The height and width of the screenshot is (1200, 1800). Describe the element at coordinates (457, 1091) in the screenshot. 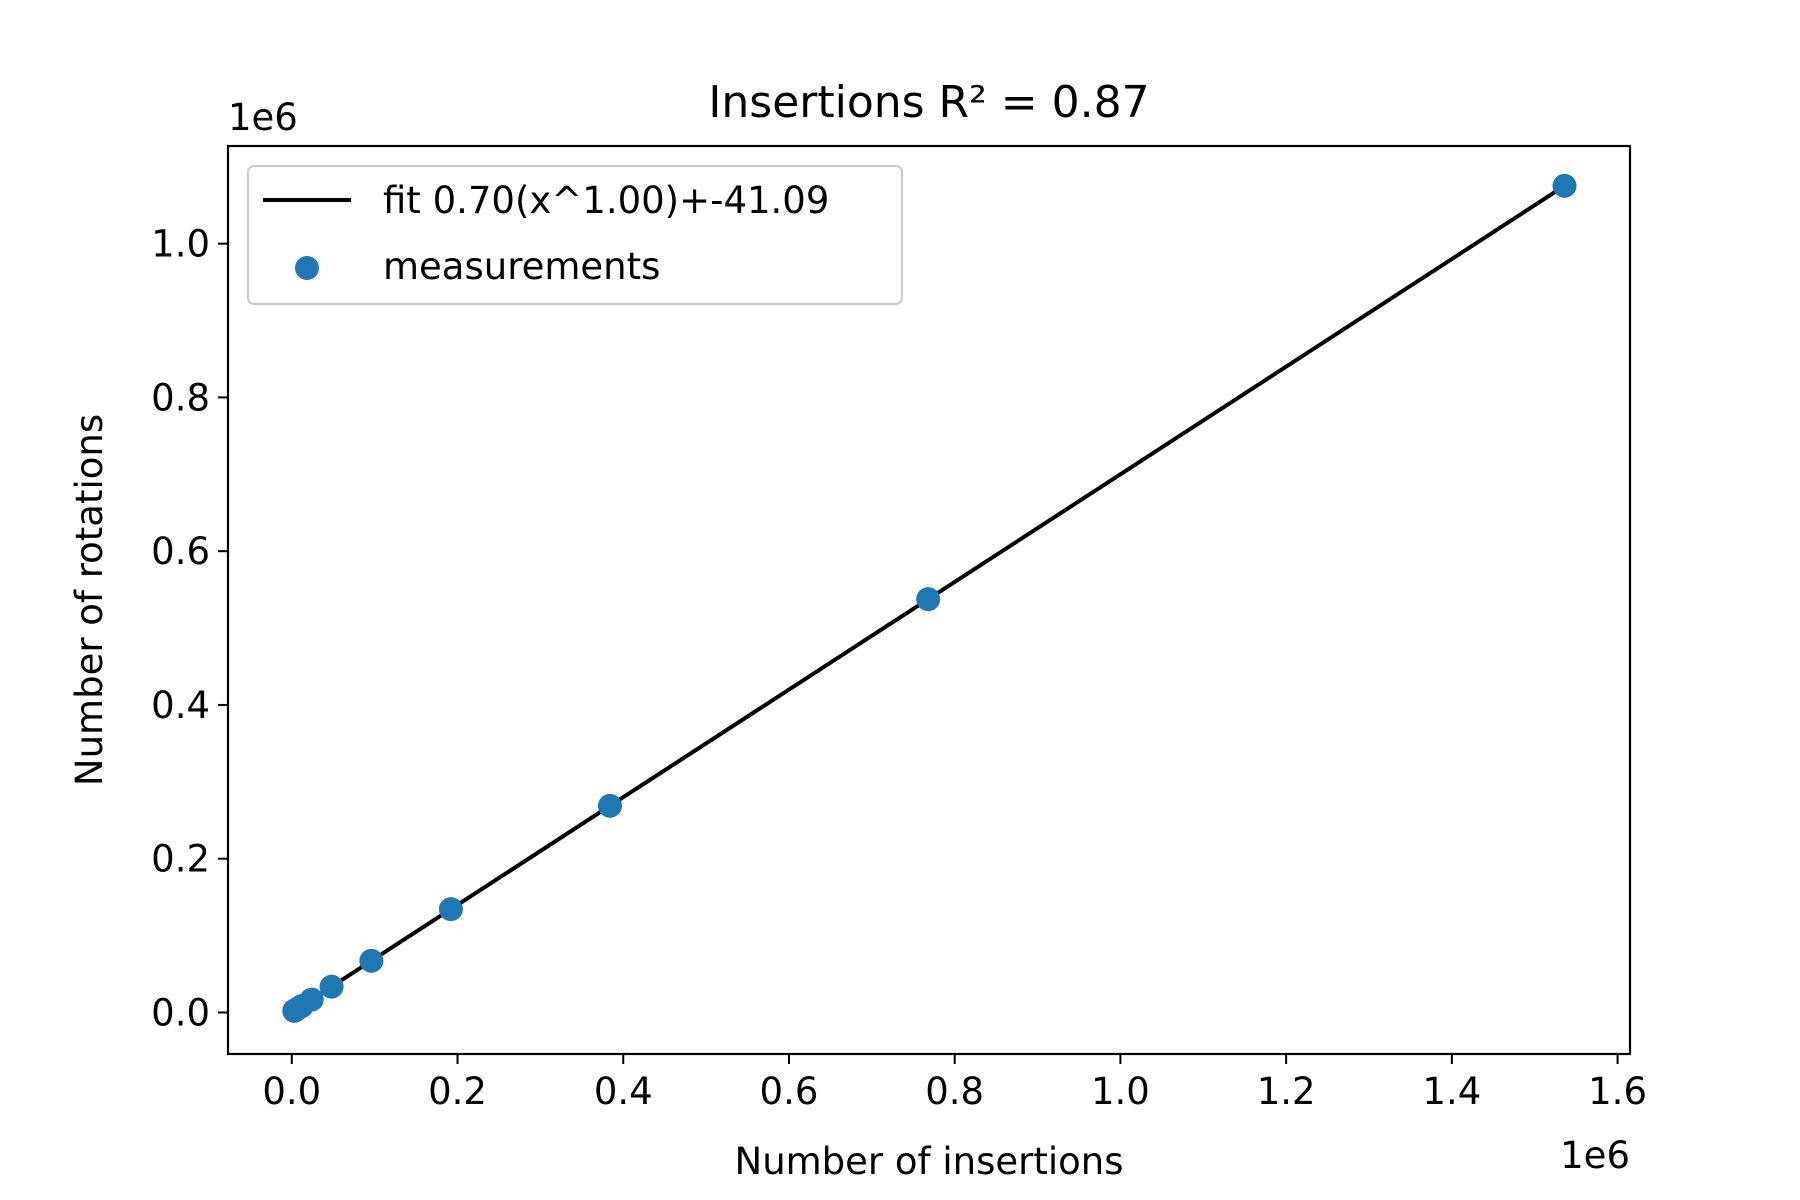

I see `x-tick-label: 0.2` at that location.